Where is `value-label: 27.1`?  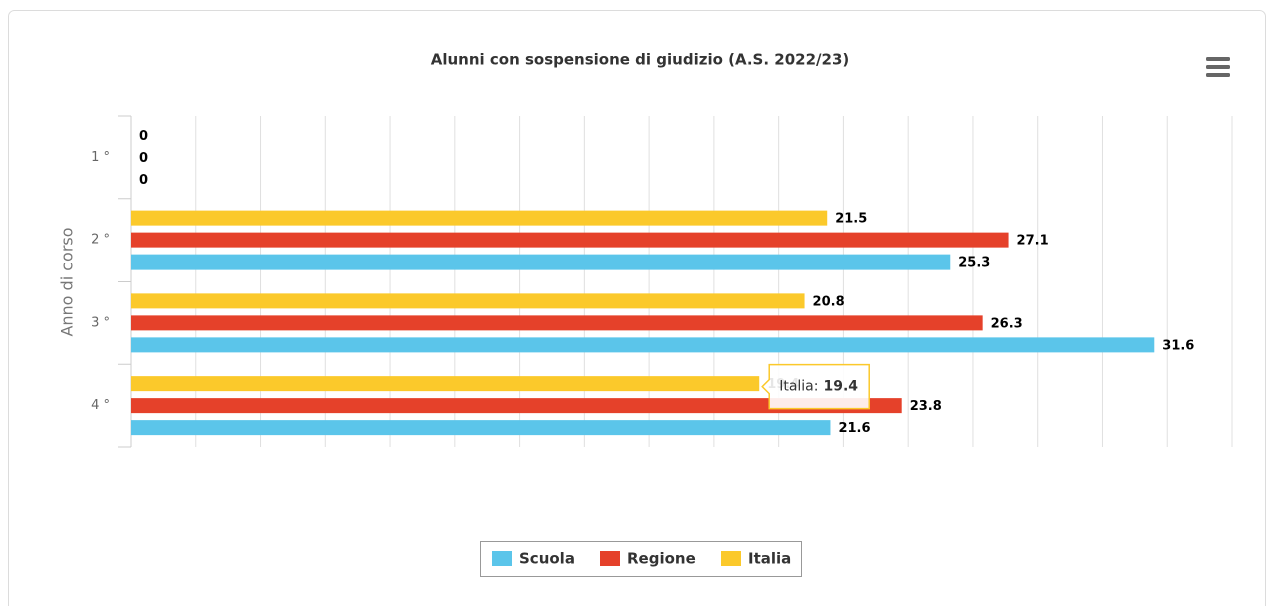
value-label: 27.1 is located at coordinates (1033, 241).